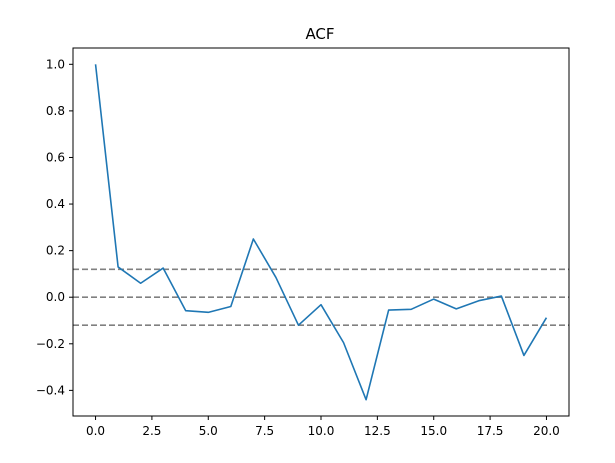 This screenshot has width=615, height=463. I want to click on x-tick-label: 20.0, so click(546, 431).